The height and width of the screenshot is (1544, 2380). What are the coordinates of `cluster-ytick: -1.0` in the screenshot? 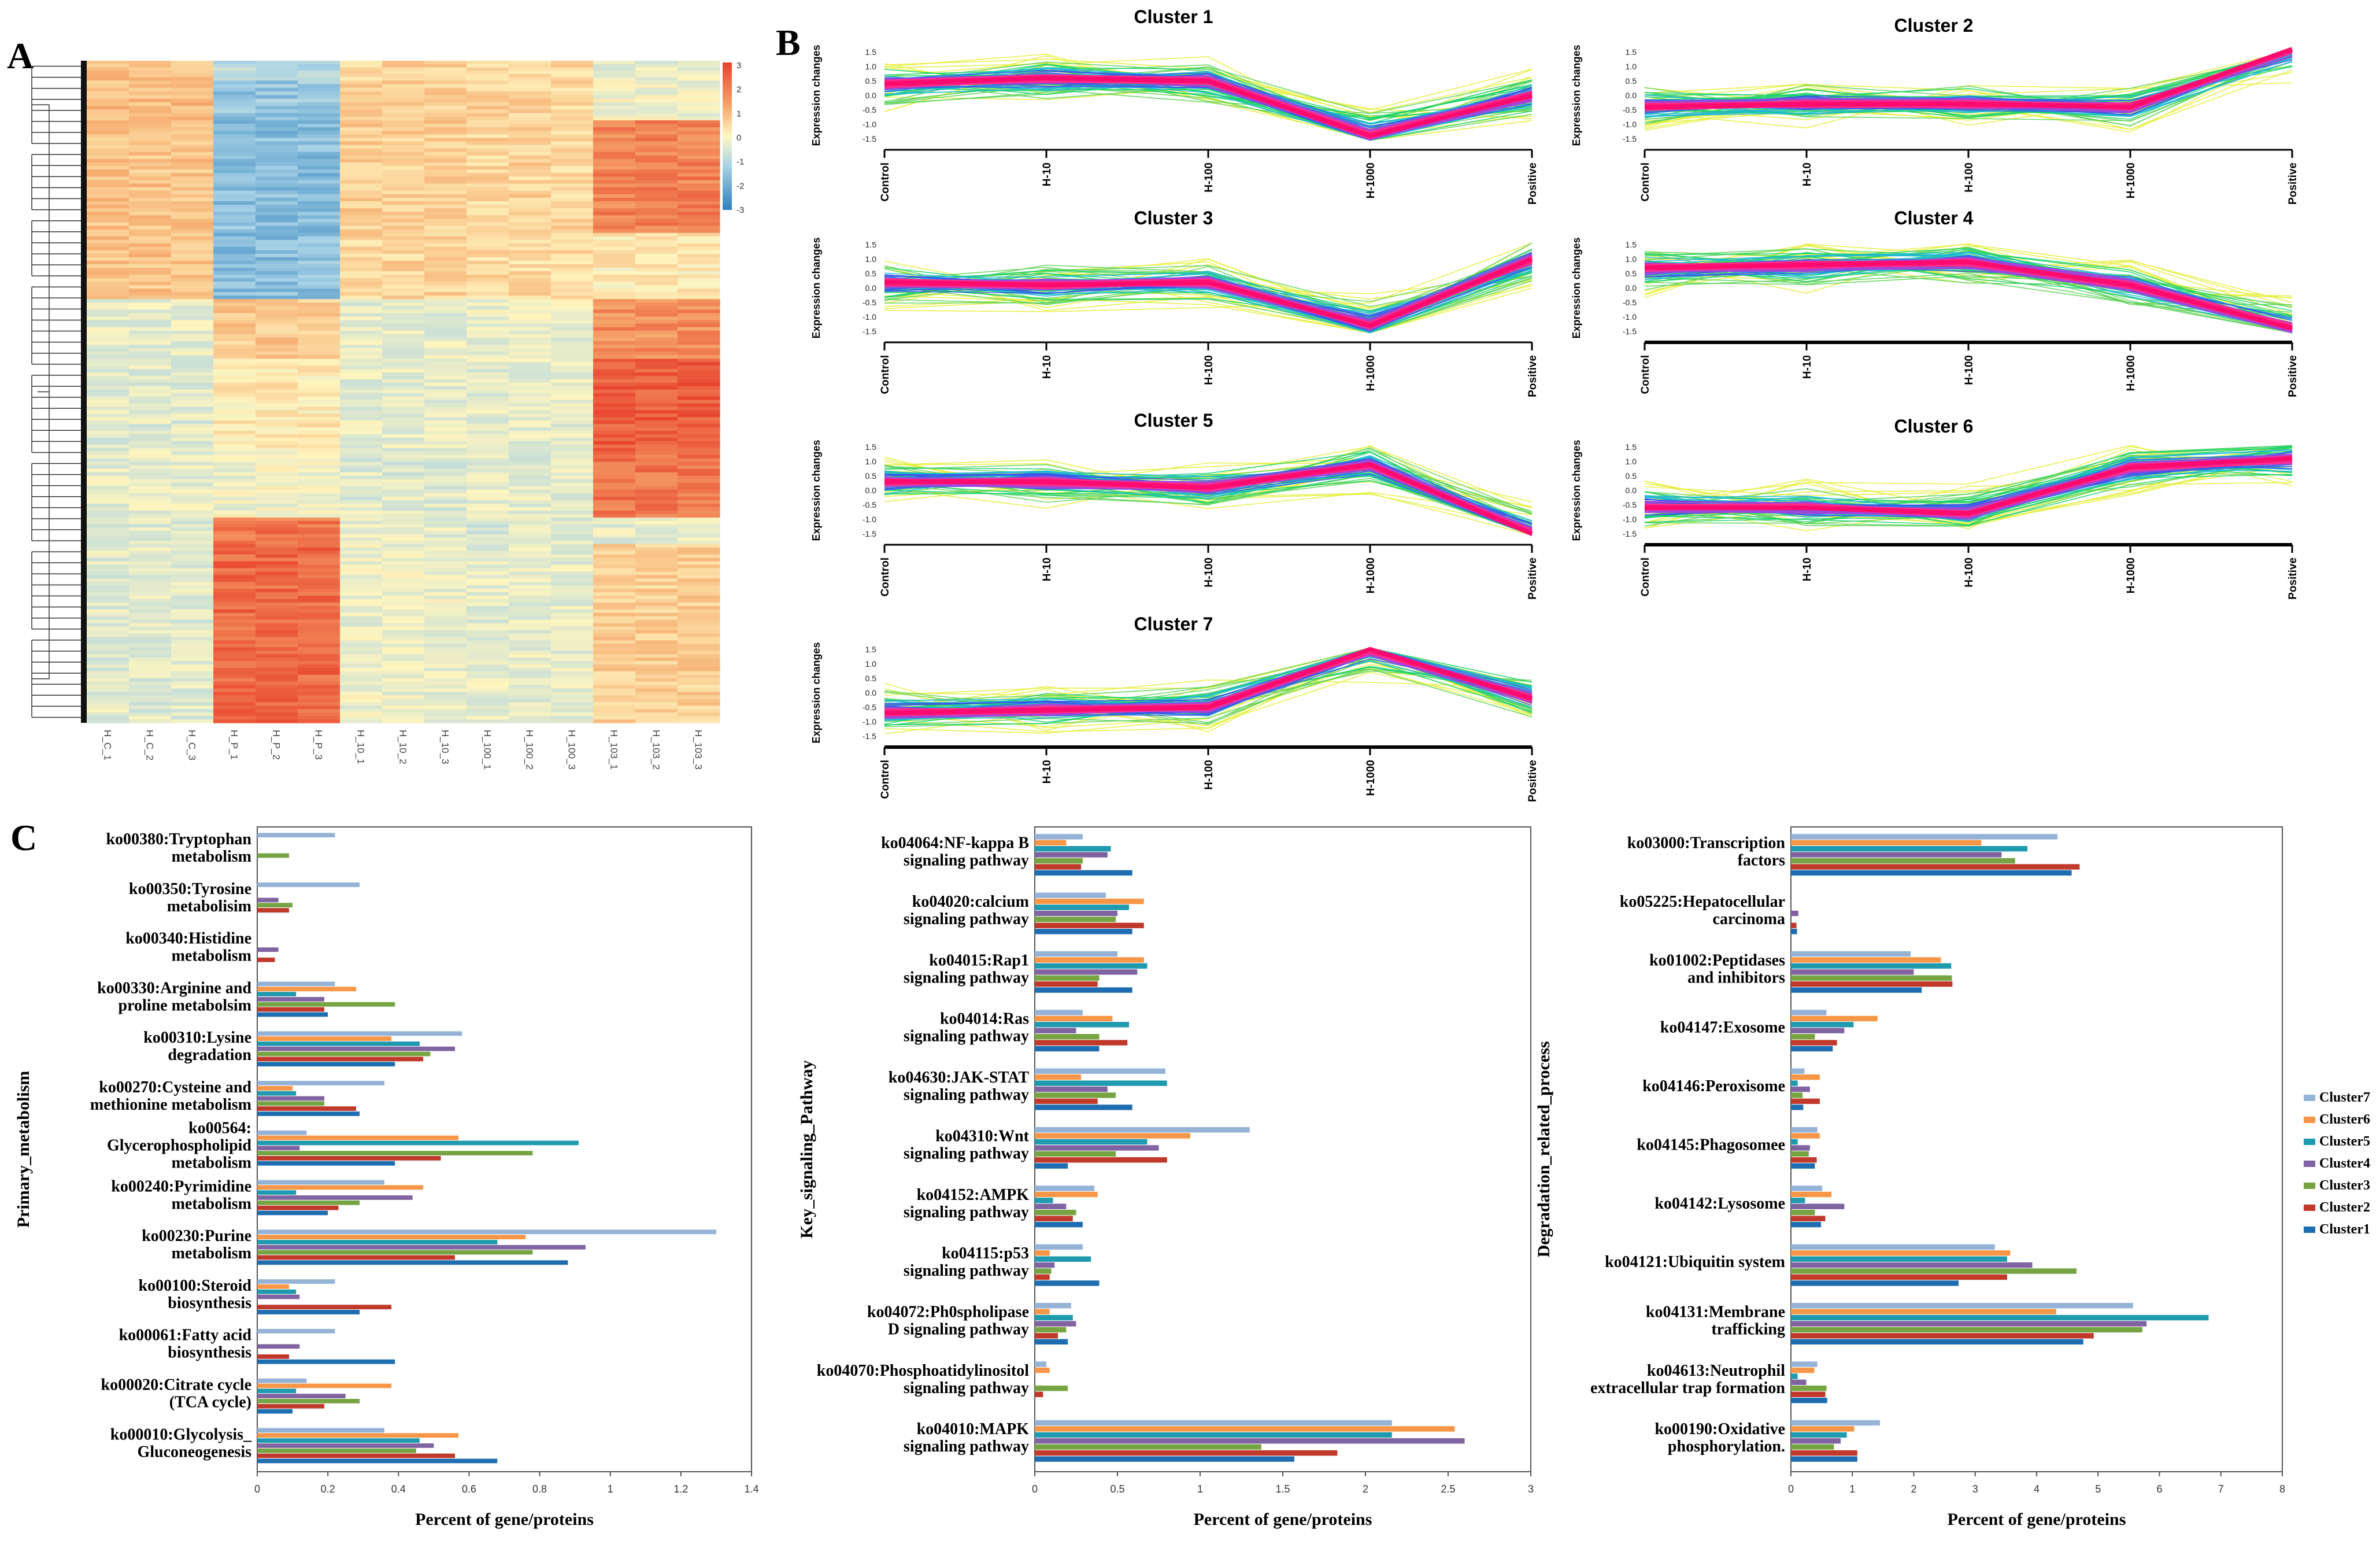 It's located at (870, 721).